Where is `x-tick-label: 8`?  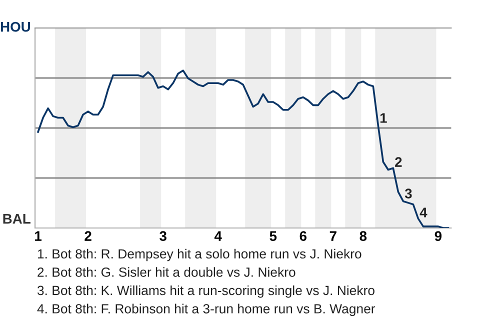
x-tick-label: 8 is located at coordinates (363, 236).